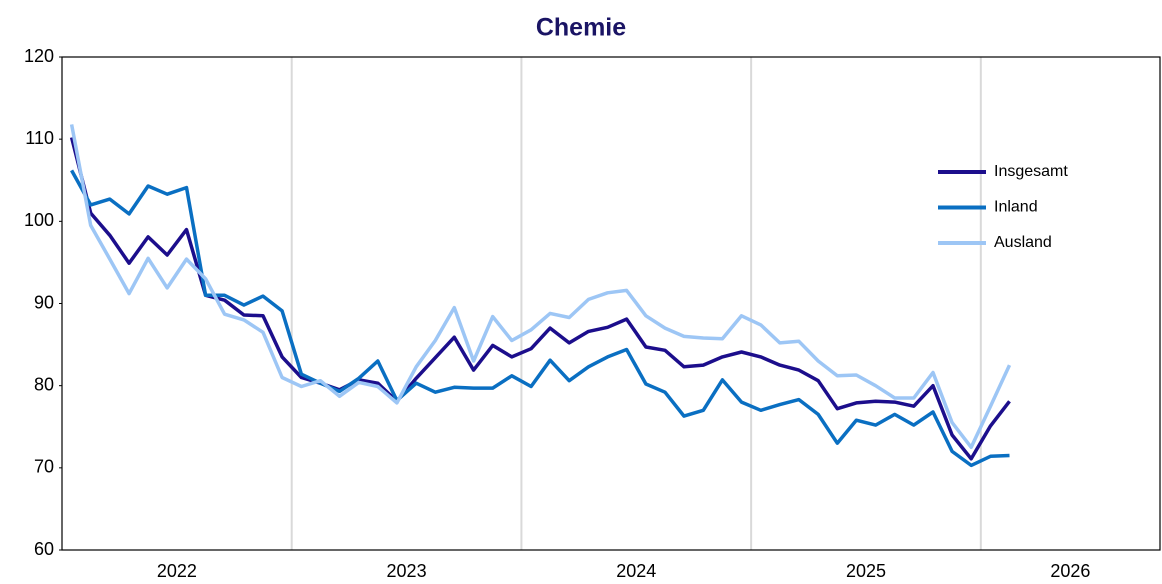 The width and height of the screenshot is (1162, 584). What do you see at coordinates (39, 220) in the screenshot?
I see `y-tick-label: 100` at bounding box center [39, 220].